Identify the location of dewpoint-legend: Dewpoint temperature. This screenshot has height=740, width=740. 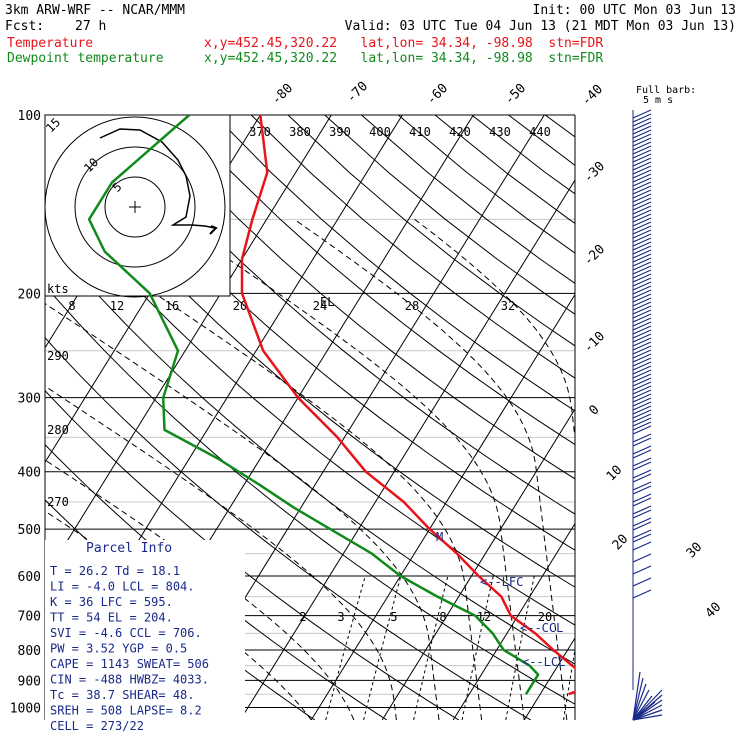
(85, 58).